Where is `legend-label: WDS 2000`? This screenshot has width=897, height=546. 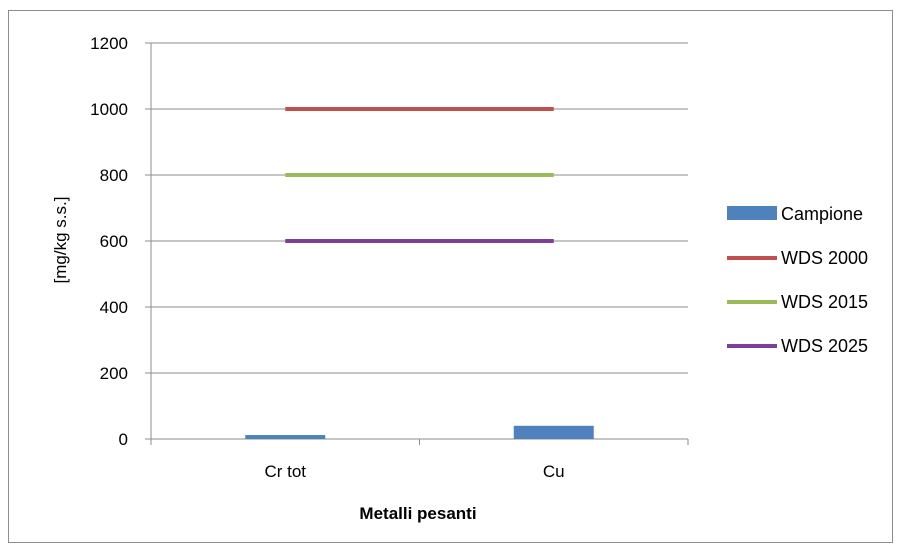
legend-label: WDS 2000 is located at coordinates (824, 258).